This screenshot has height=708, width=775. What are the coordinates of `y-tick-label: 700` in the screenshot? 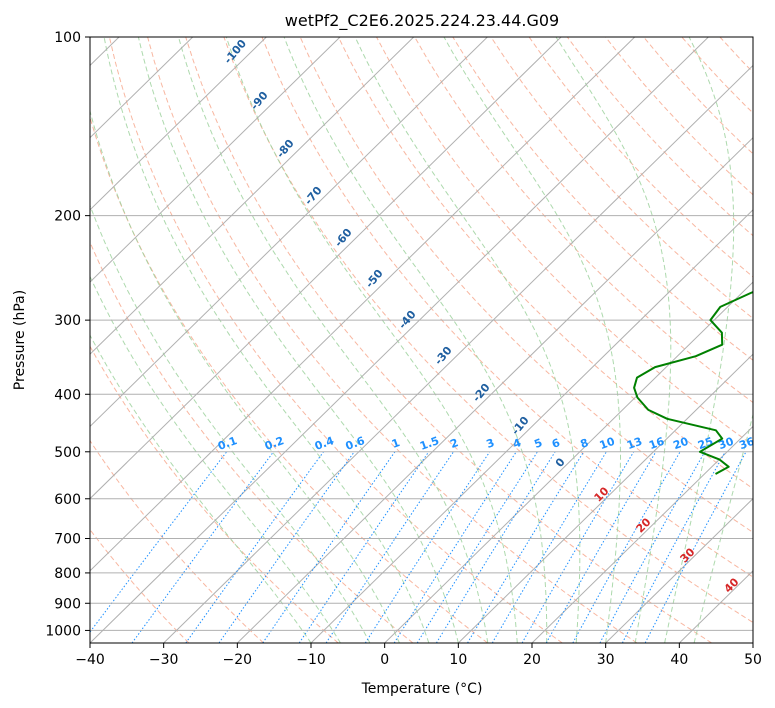 It's located at (67, 540).